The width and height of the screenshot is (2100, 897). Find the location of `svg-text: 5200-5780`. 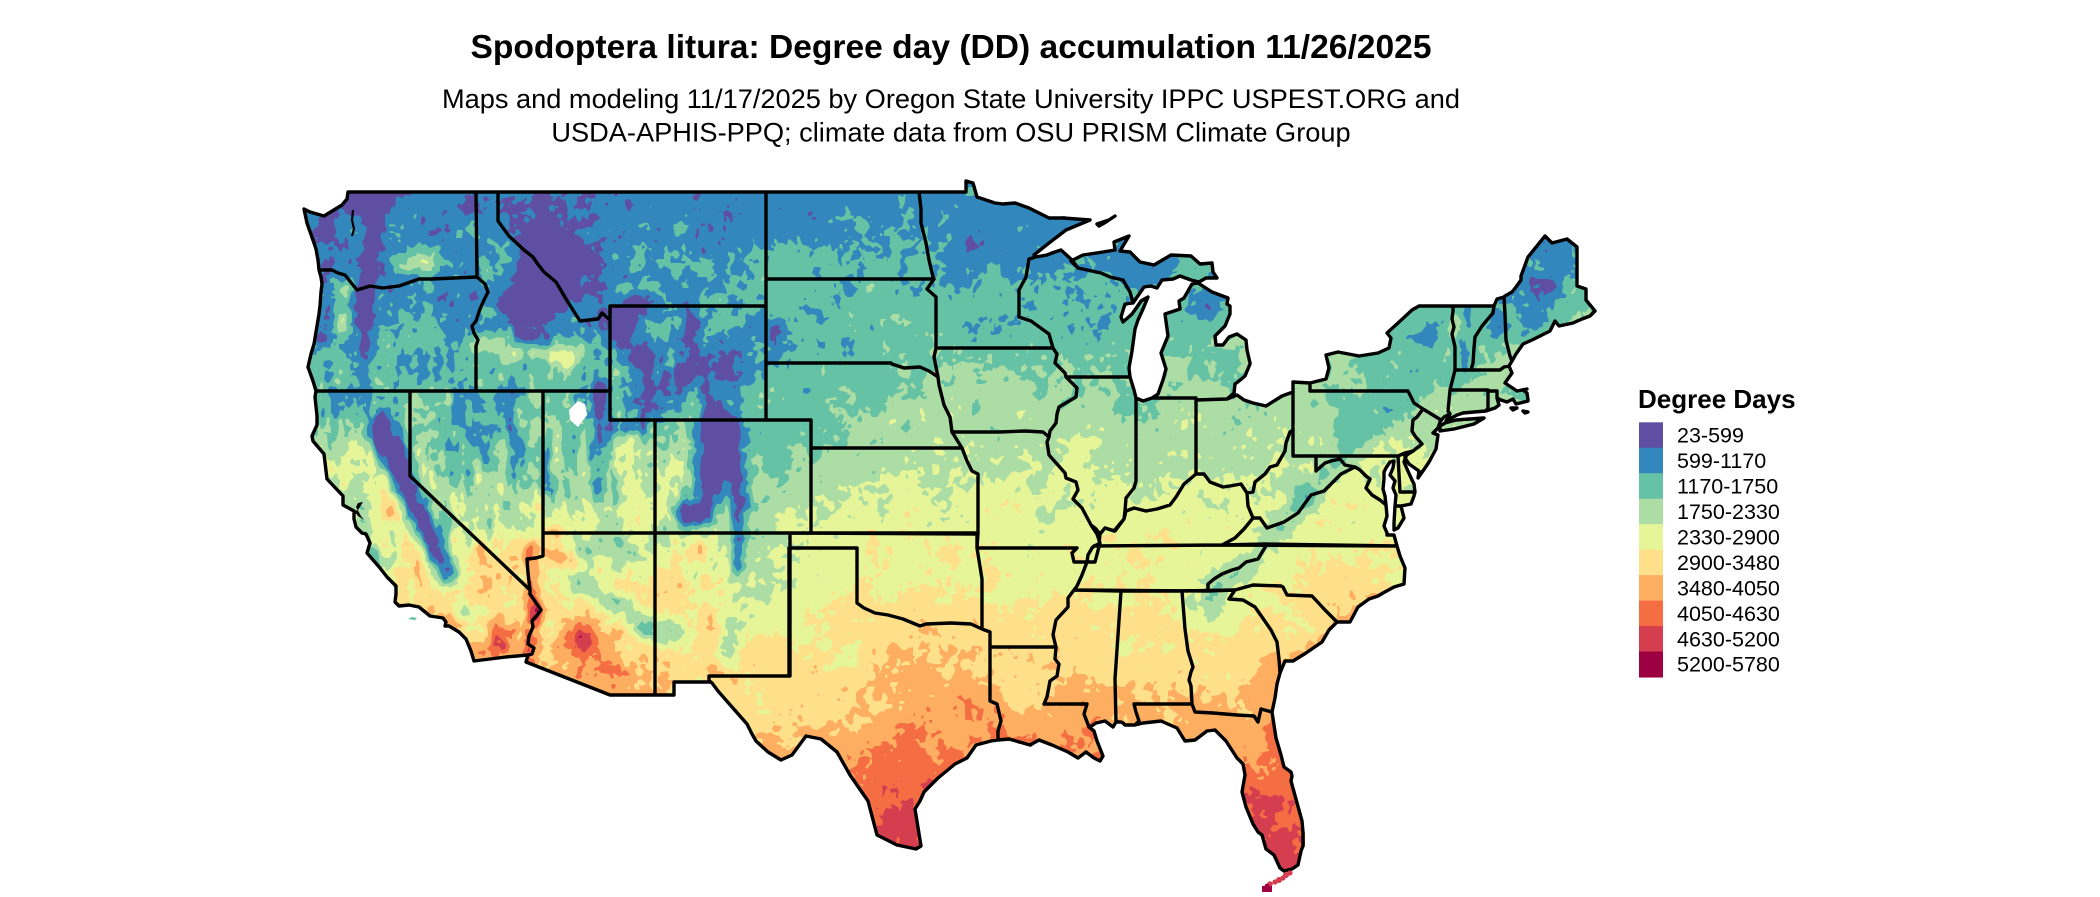

svg-text: 5200-5780 is located at coordinates (1728, 665).